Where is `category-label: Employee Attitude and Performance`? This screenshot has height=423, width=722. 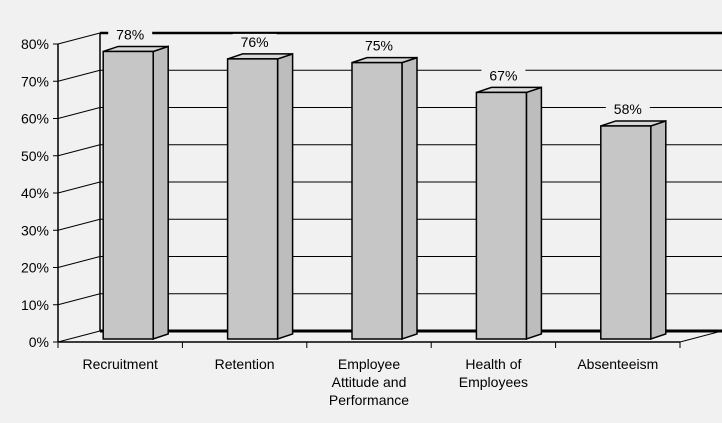
category-label: Employee Attitude and Performance is located at coordinates (369, 382).